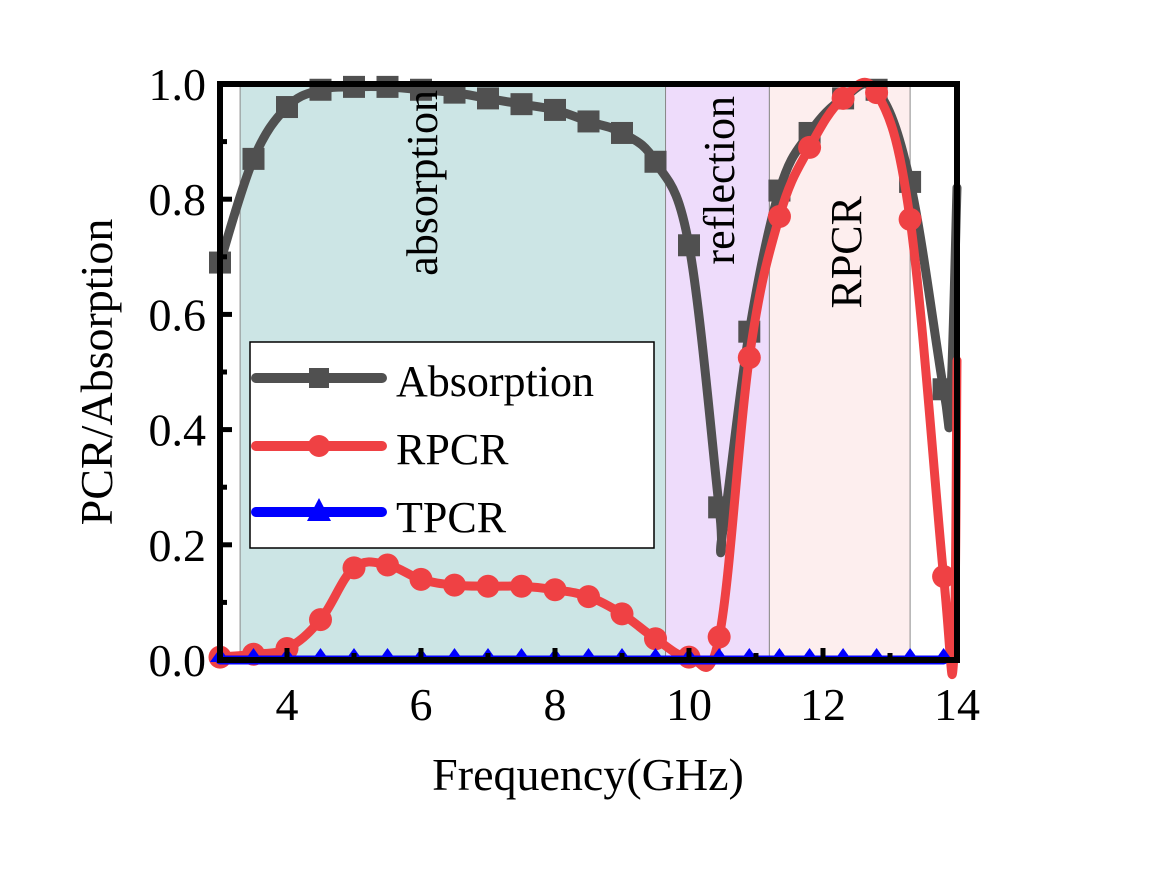 The image size is (1158, 872). Describe the element at coordinates (96, 372) in the screenshot. I see `y-axis-title: PCR/Absorption` at that location.